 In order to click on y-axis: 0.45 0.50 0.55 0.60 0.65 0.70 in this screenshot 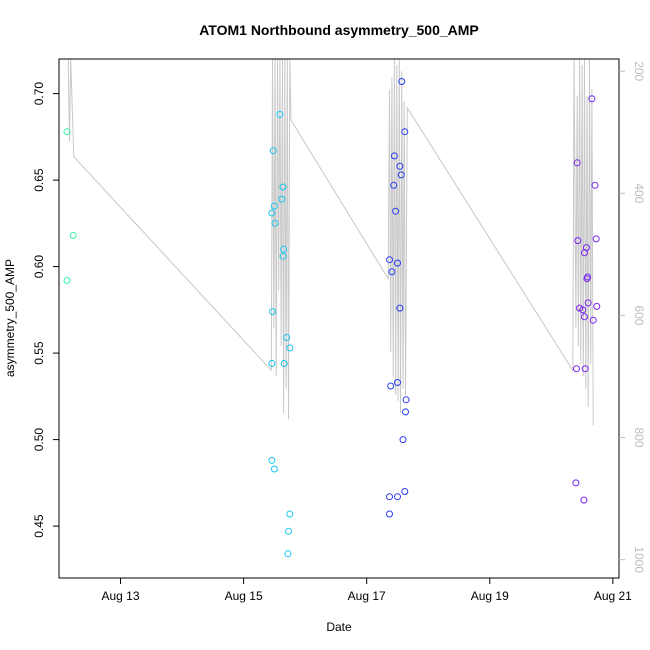, I will do `click(45, 310)`.